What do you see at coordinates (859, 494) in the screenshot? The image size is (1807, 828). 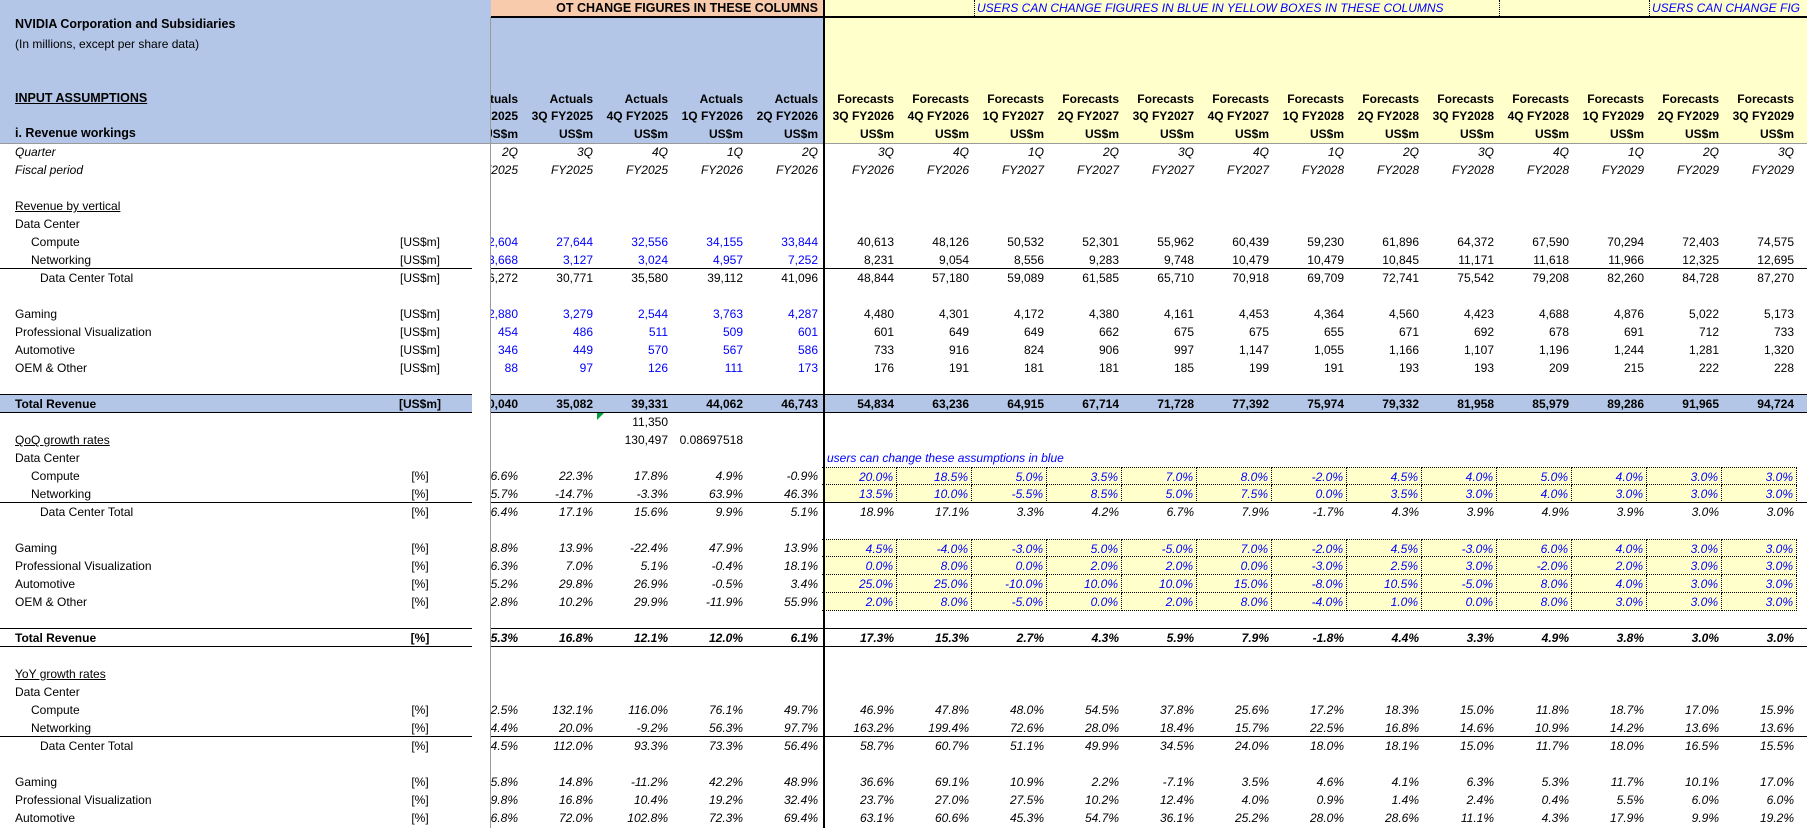 I see `assumption-input-cell: 13.5%` at bounding box center [859, 494].